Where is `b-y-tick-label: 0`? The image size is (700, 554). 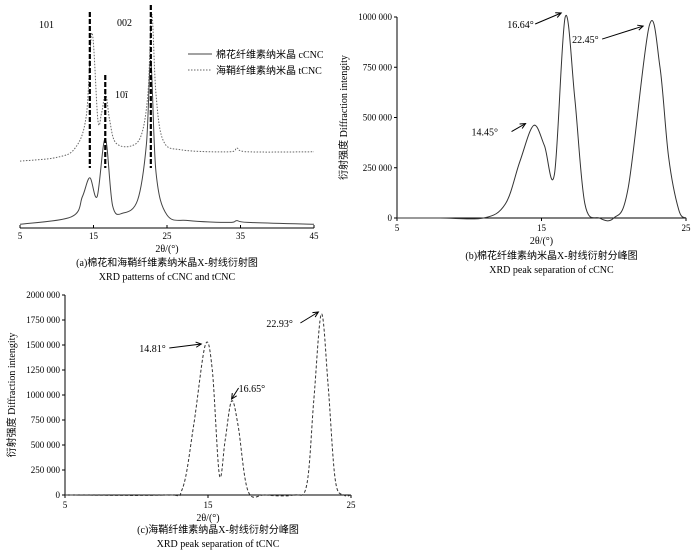 b-y-tick-label: 0 is located at coordinates (390, 218).